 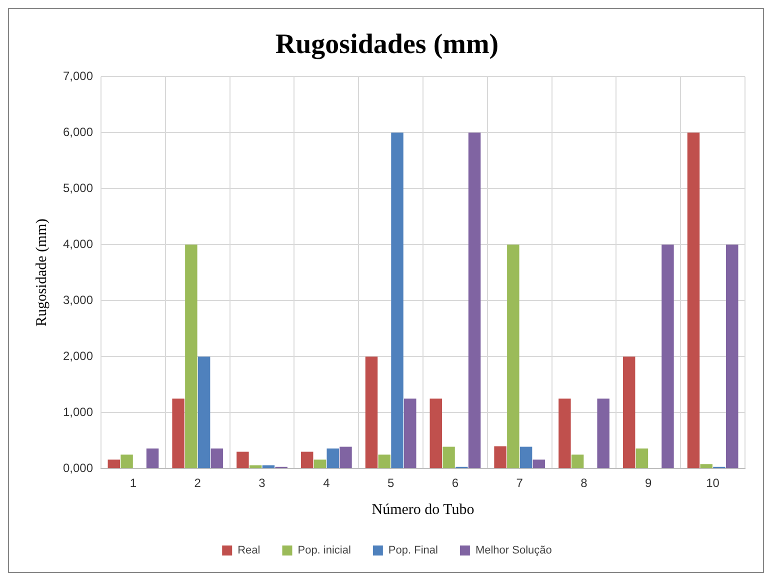 I want to click on y-tick-label: 6,000, so click(x=78, y=131).